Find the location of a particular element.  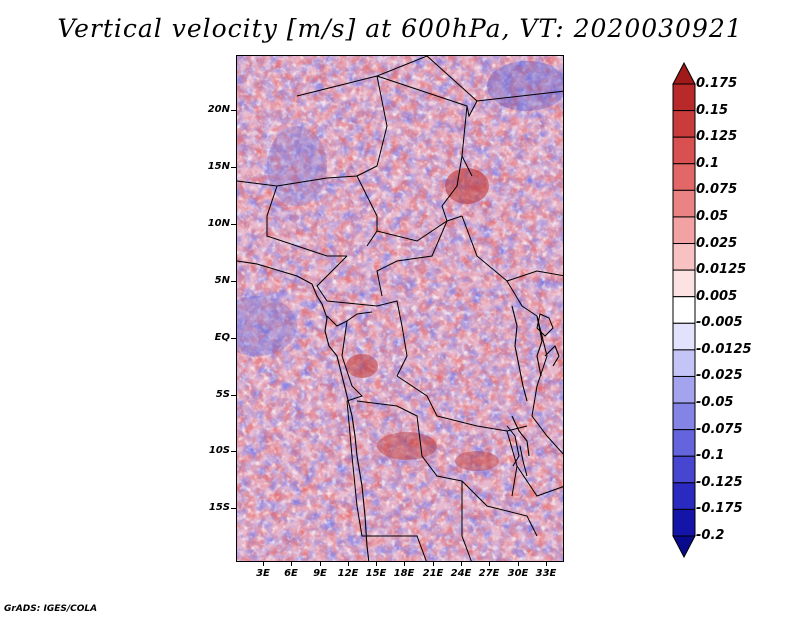

lat-label: EQ is located at coordinates (222, 337).